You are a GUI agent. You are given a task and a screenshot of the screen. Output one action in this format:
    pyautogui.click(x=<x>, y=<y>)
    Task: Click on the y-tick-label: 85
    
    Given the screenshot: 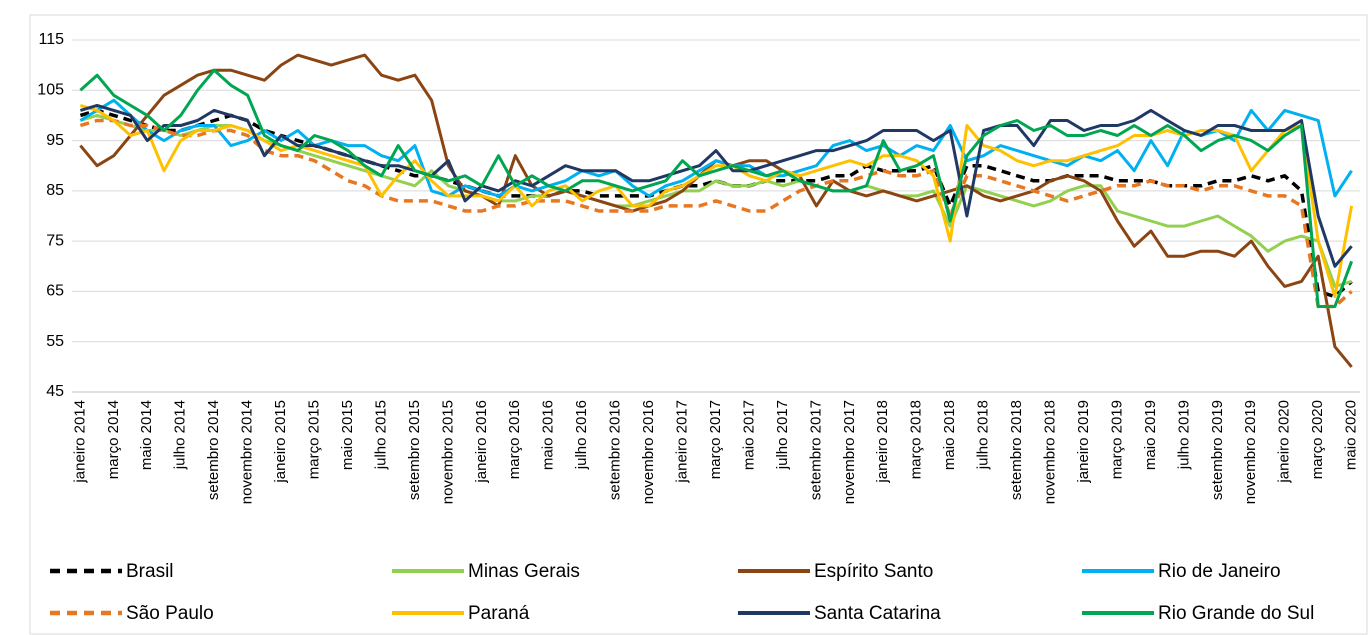 What is the action you would take?
    pyautogui.click(x=55, y=190)
    